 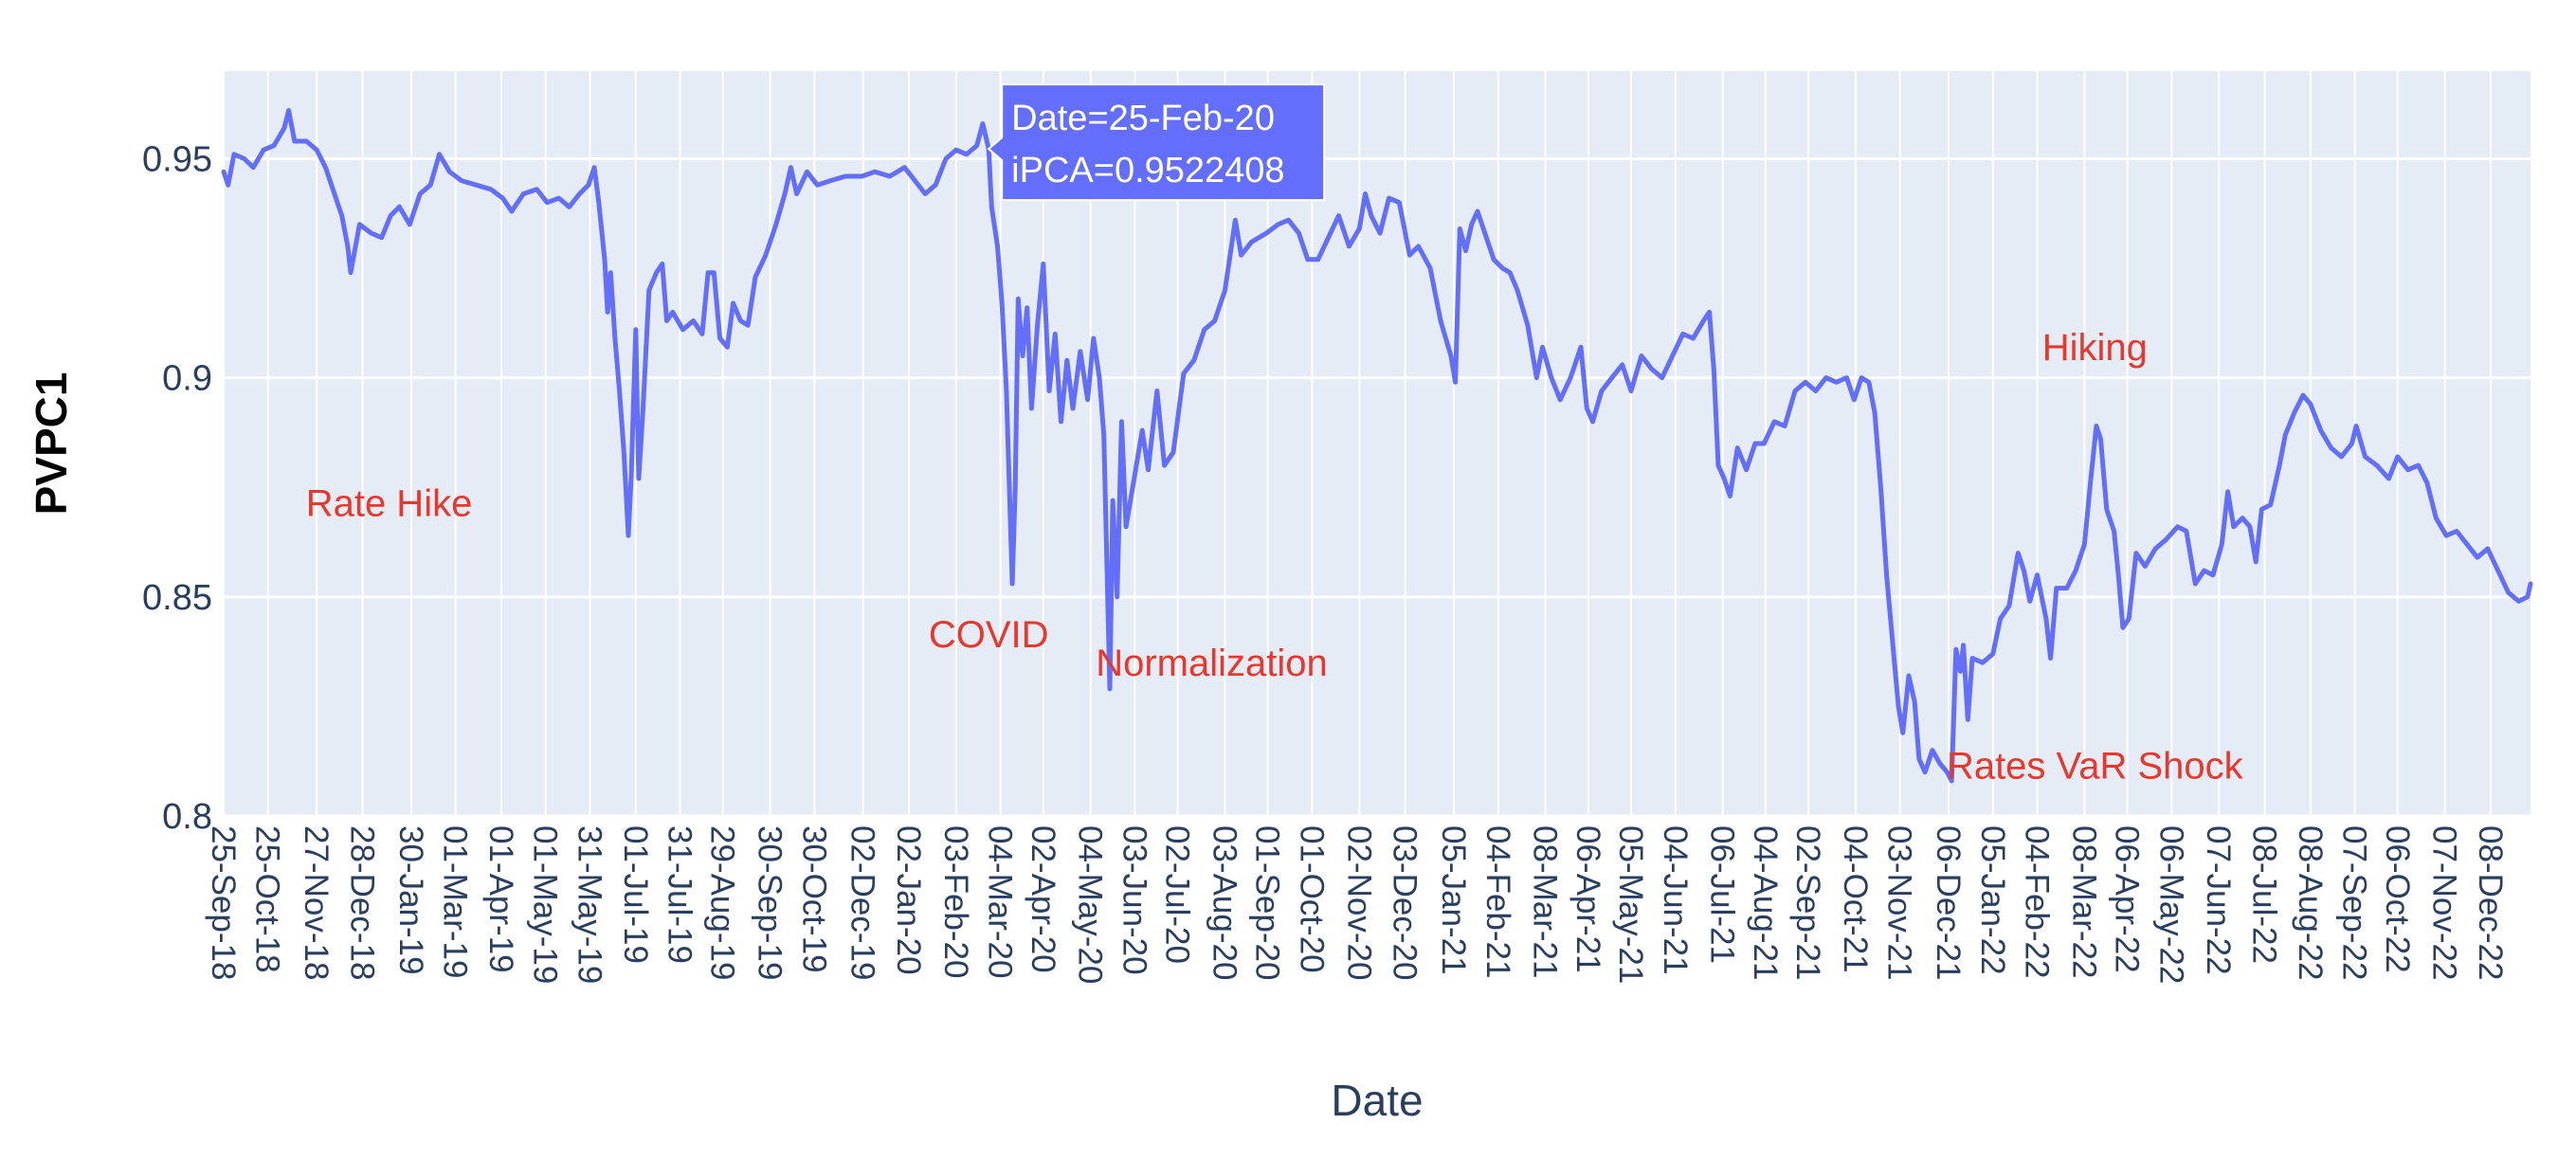 What do you see at coordinates (2127, 899) in the screenshot?
I see `x-tick-label: 06-Apr-22` at bounding box center [2127, 899].